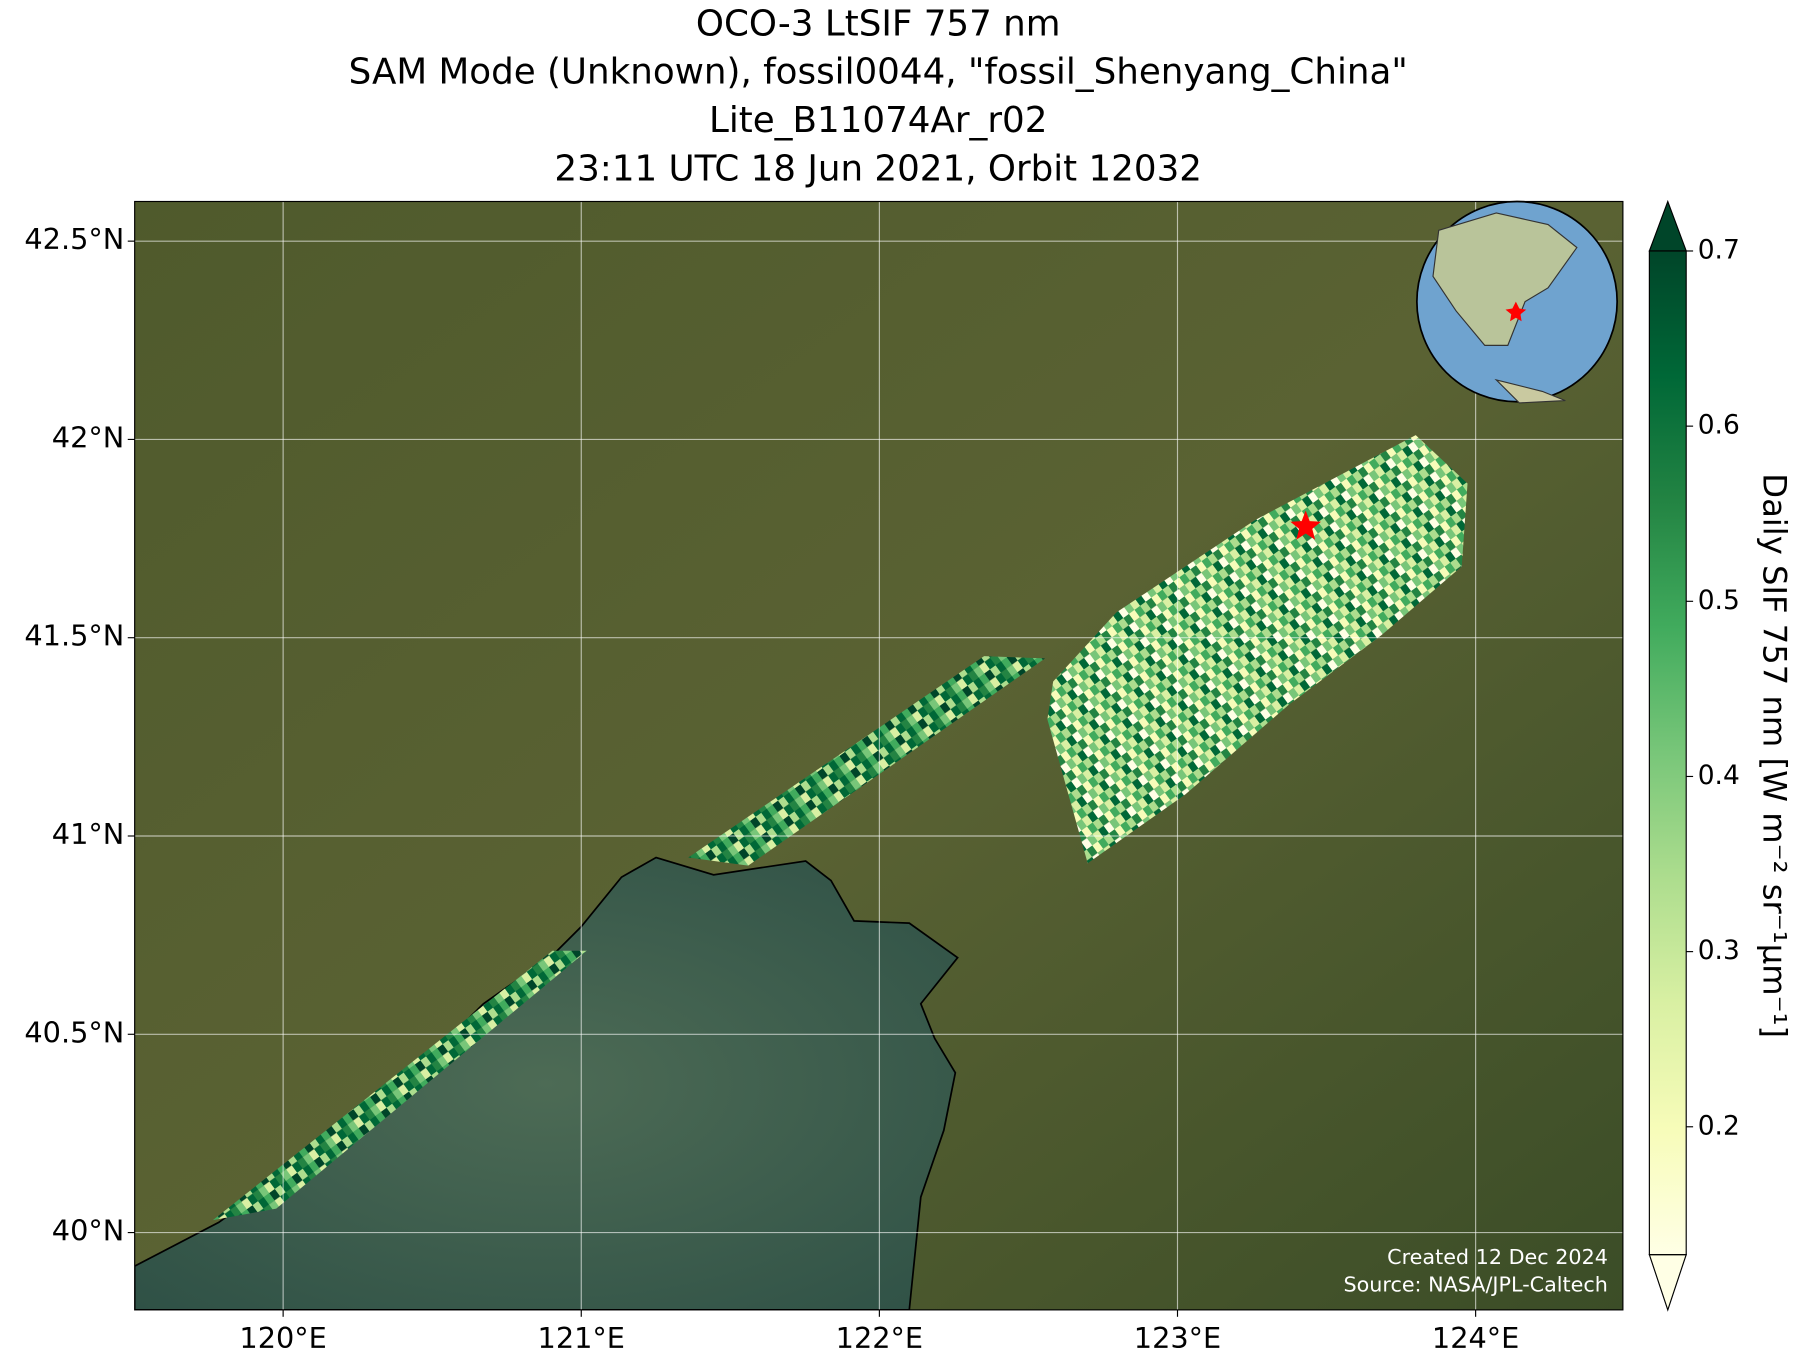  What do you see at coordinates (879, 1338) in the screenshot?
I see `x-tick-label: 122°E` at bounding box center [879, 1338].